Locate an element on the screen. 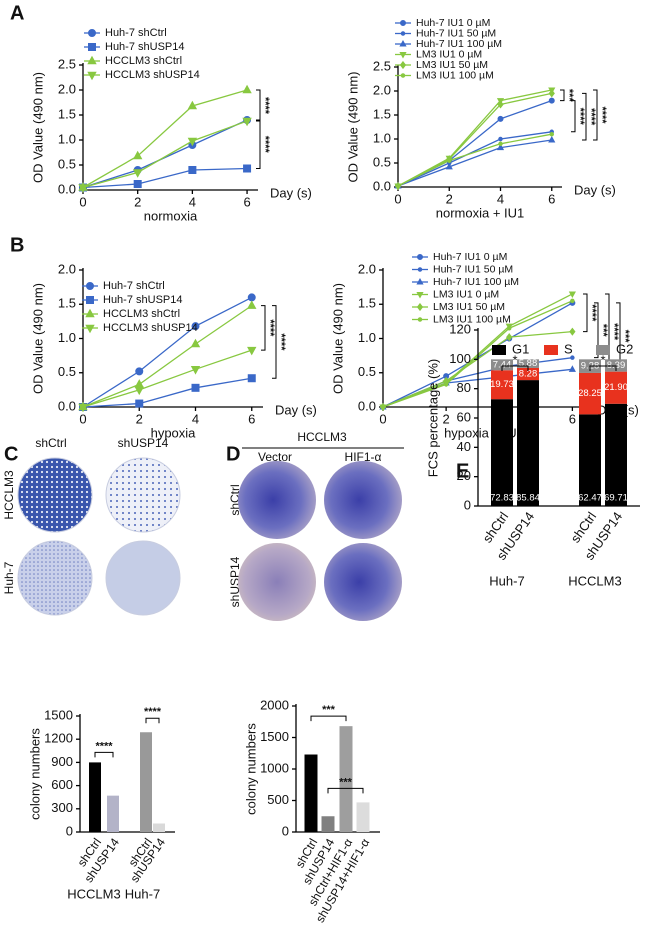 This screenshot has height=926, width=656. y-tick-label: 1.5 is located at coordinates (67, 113).